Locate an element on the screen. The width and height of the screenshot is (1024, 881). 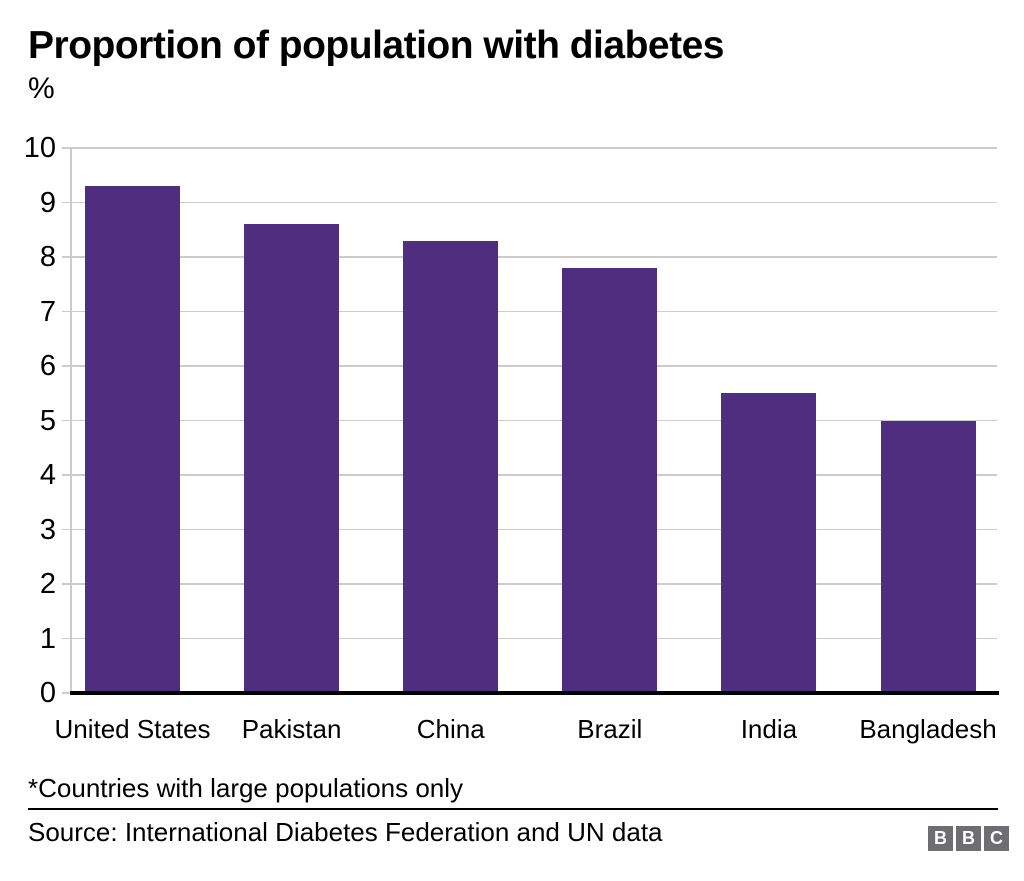
bar-pakistan is located at coordinates (292, 458).